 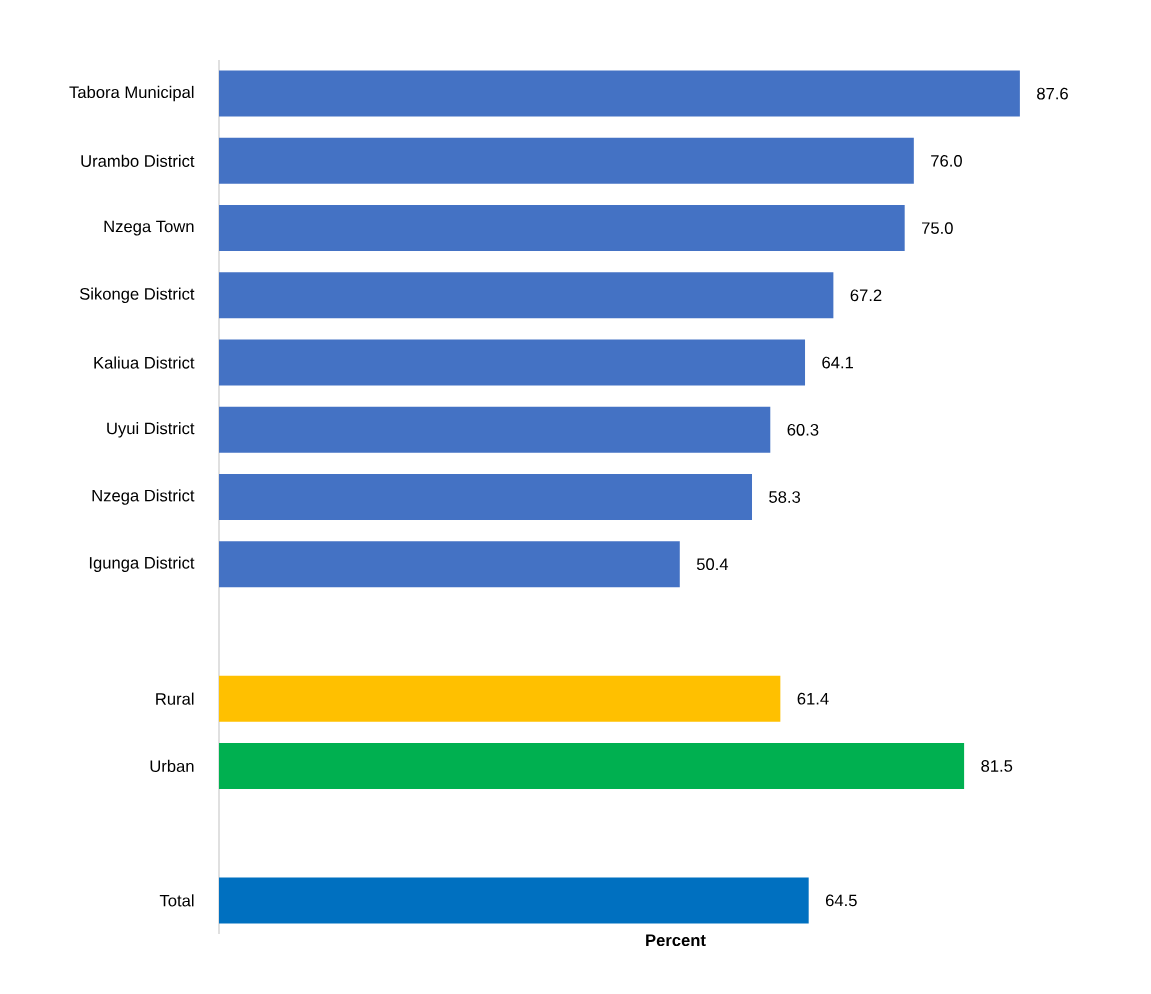 I want to click on data-label: 64.1, so click(x=837, y=362).